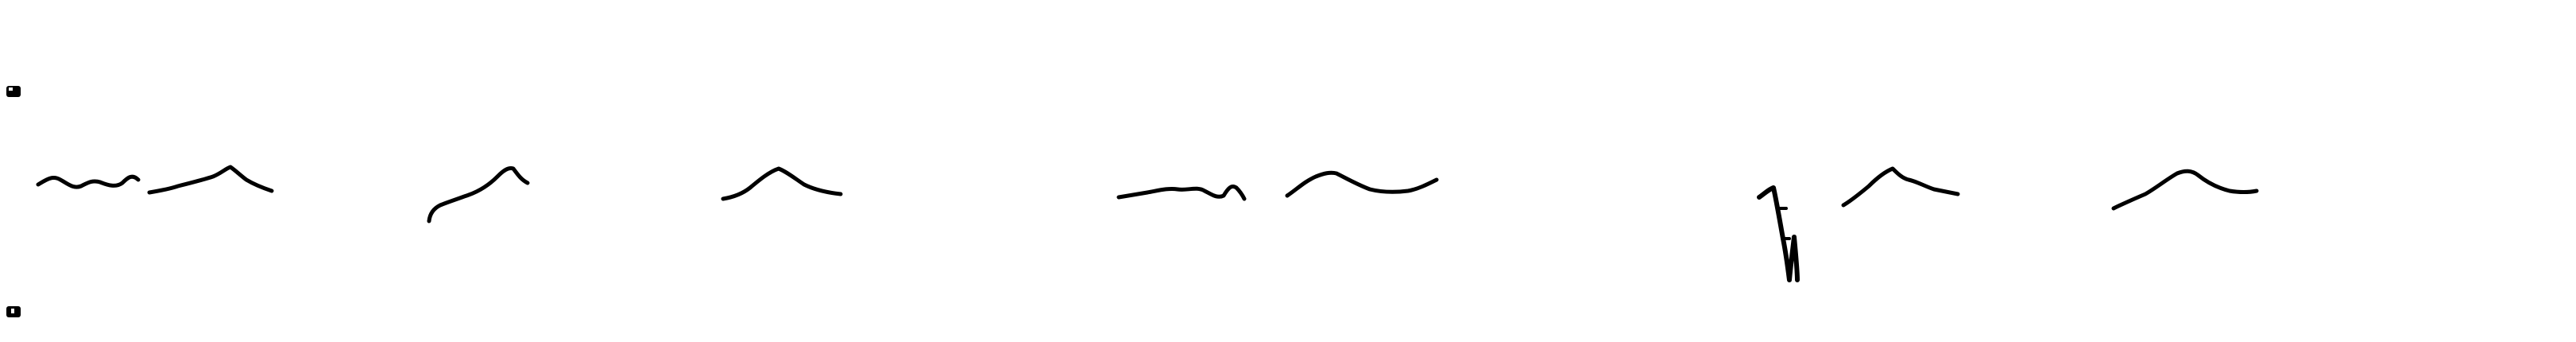 The width and height of the screenshot is (2576, 342). I want to click on lead-marker-top, so click(13, 91).